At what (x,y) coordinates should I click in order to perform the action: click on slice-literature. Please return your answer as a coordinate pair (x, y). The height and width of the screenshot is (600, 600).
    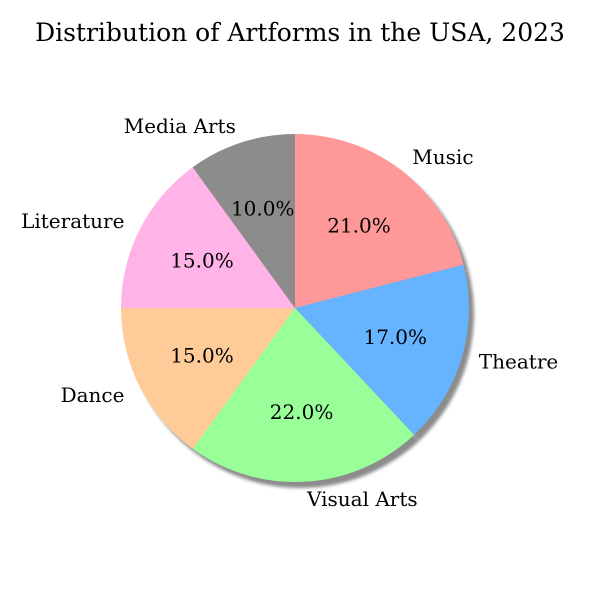
    Looking at the image, I should click on (208, 237).